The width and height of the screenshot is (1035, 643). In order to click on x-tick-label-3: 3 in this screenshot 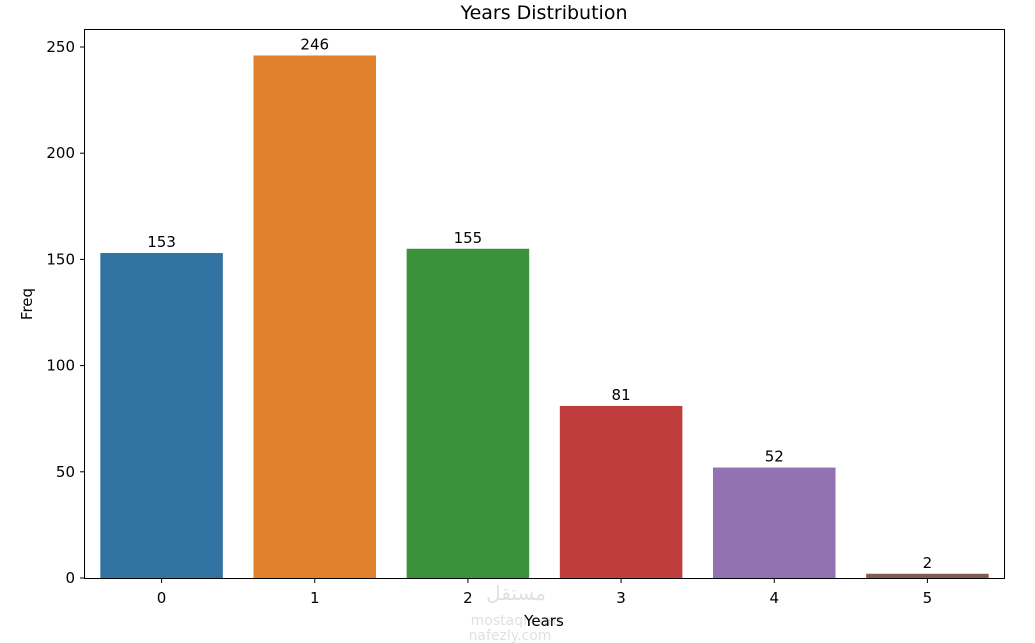, I will do `click(621, 598)`.